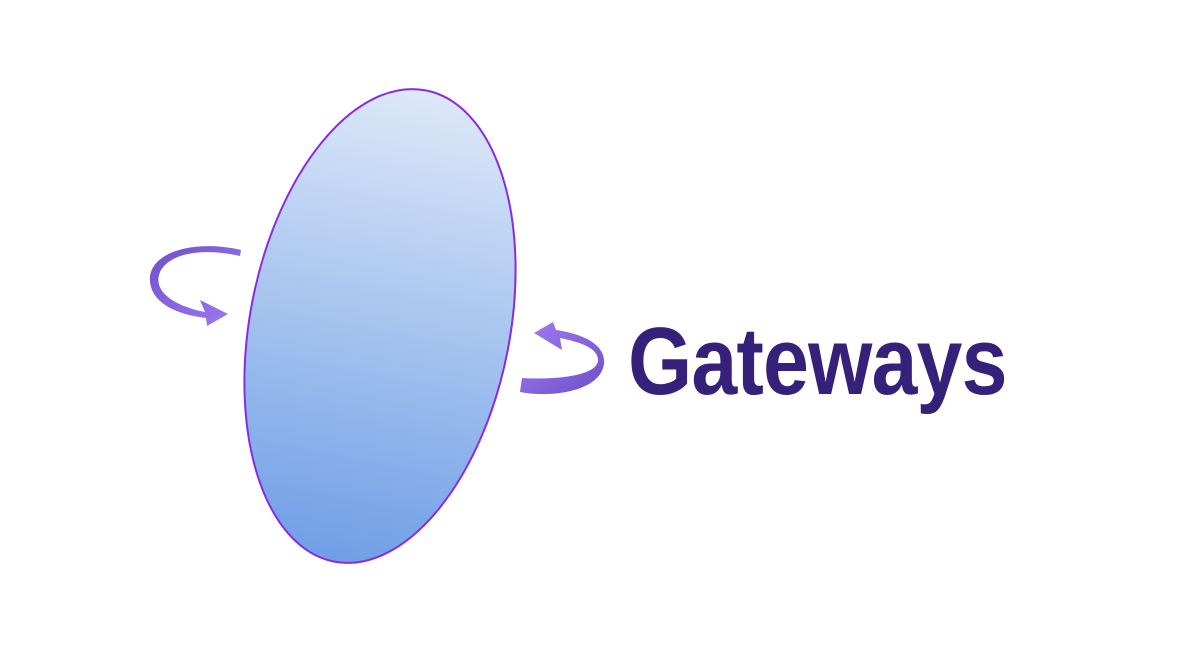  I want to click on left-rotate-arrow-icon, so click(195, 286).